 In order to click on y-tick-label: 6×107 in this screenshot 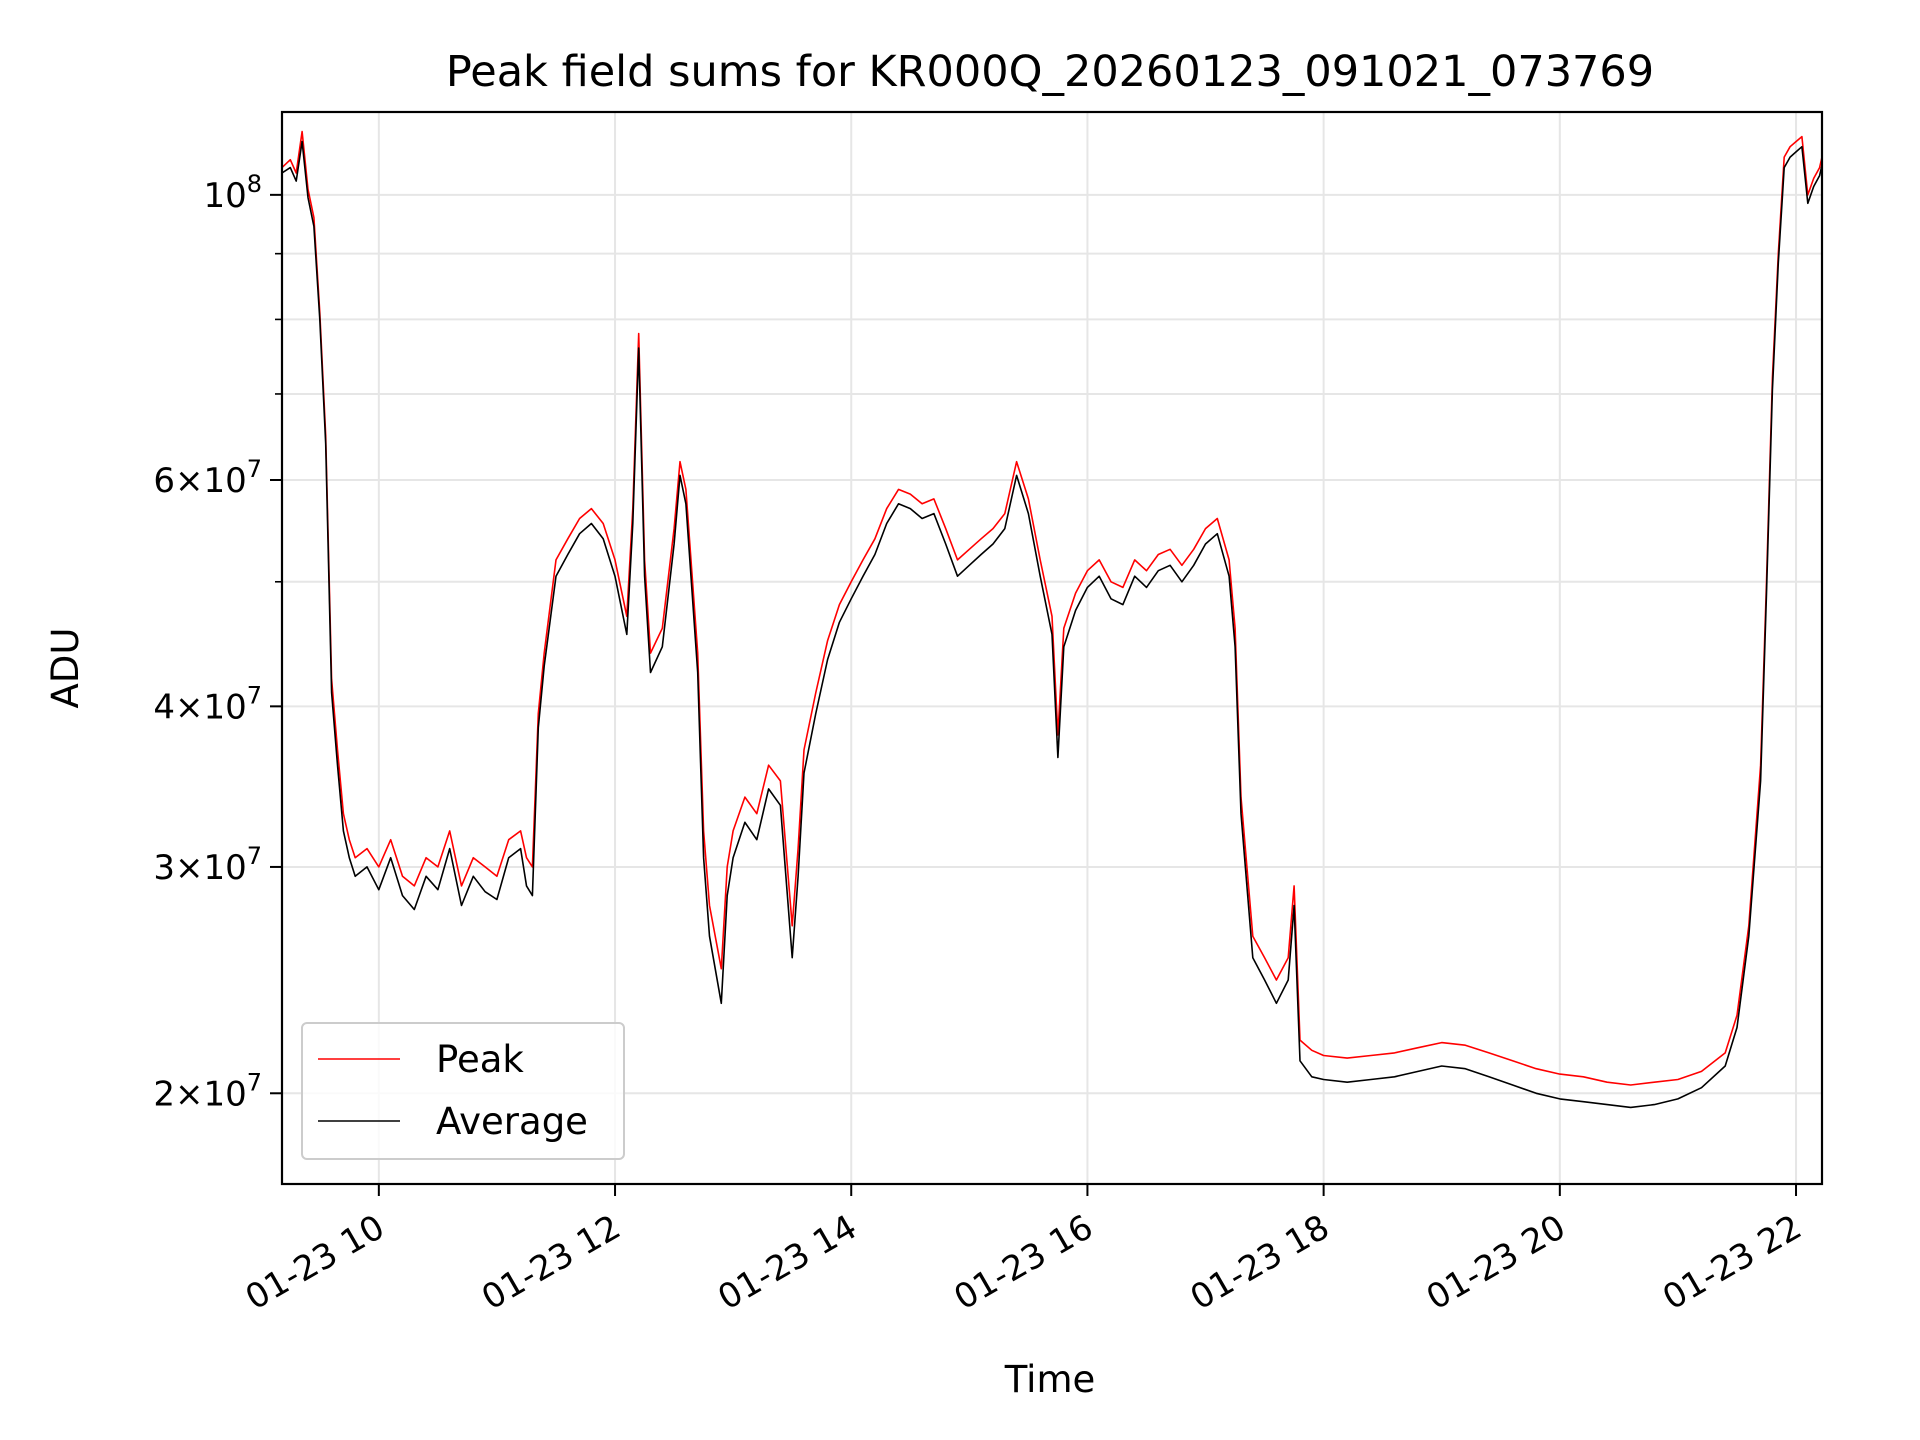, I will do `click(207, 478)`.